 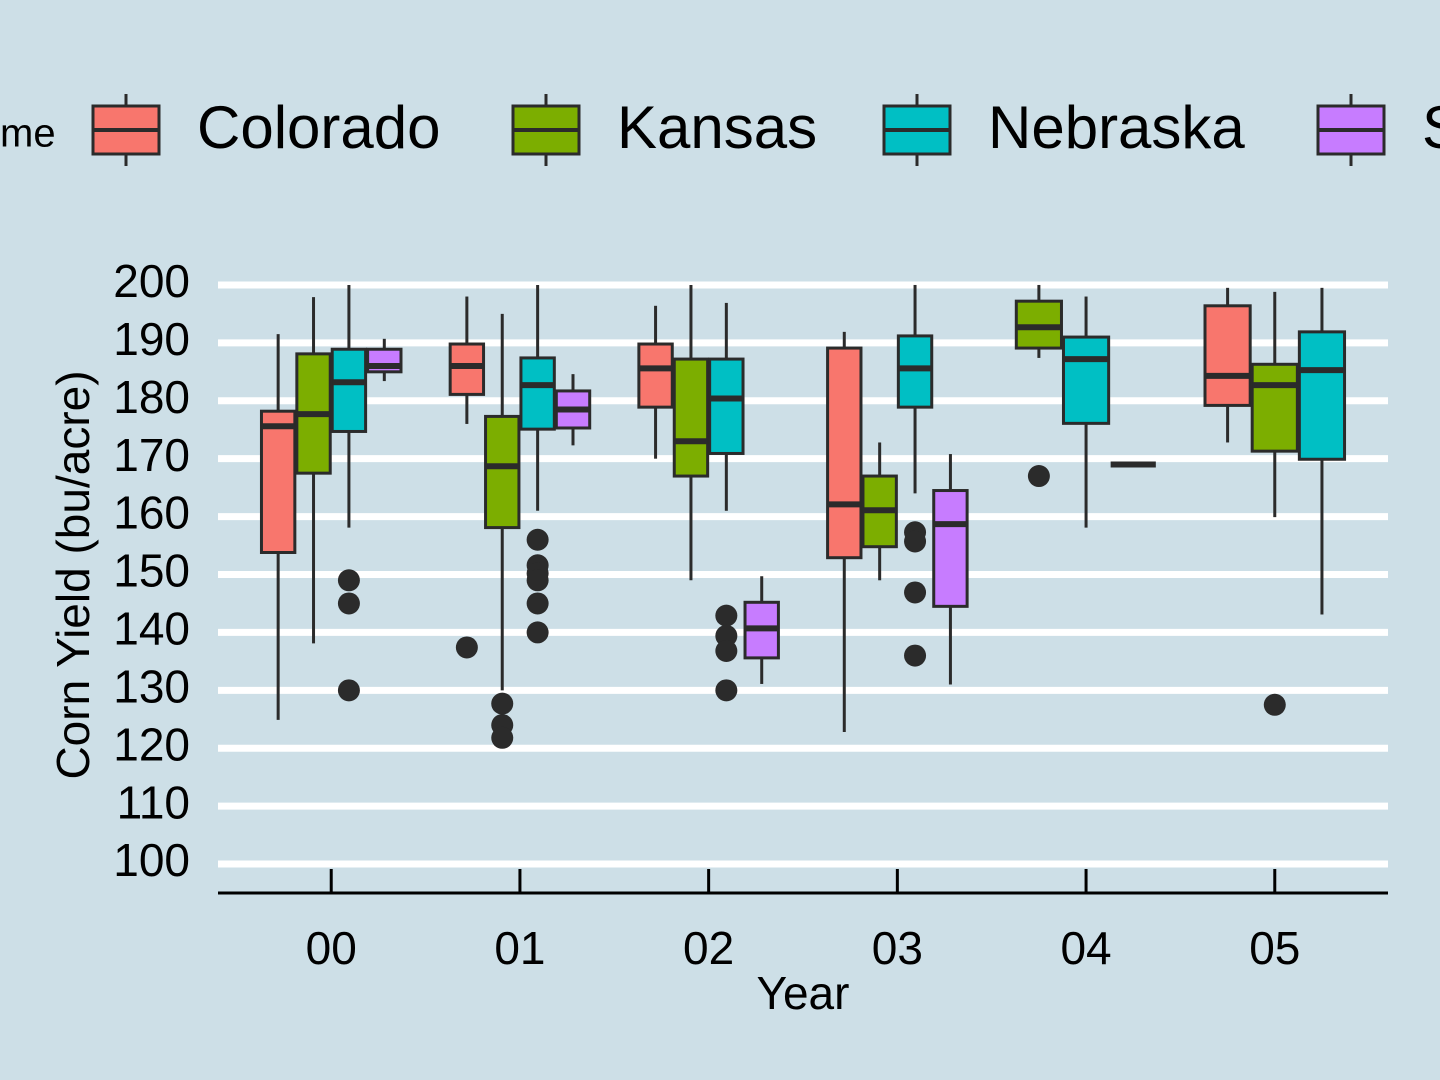 What do you see at coordinates (1431, 127) in the screenshot?
I see `legend-label: S` at bounding box center [1431, 127].